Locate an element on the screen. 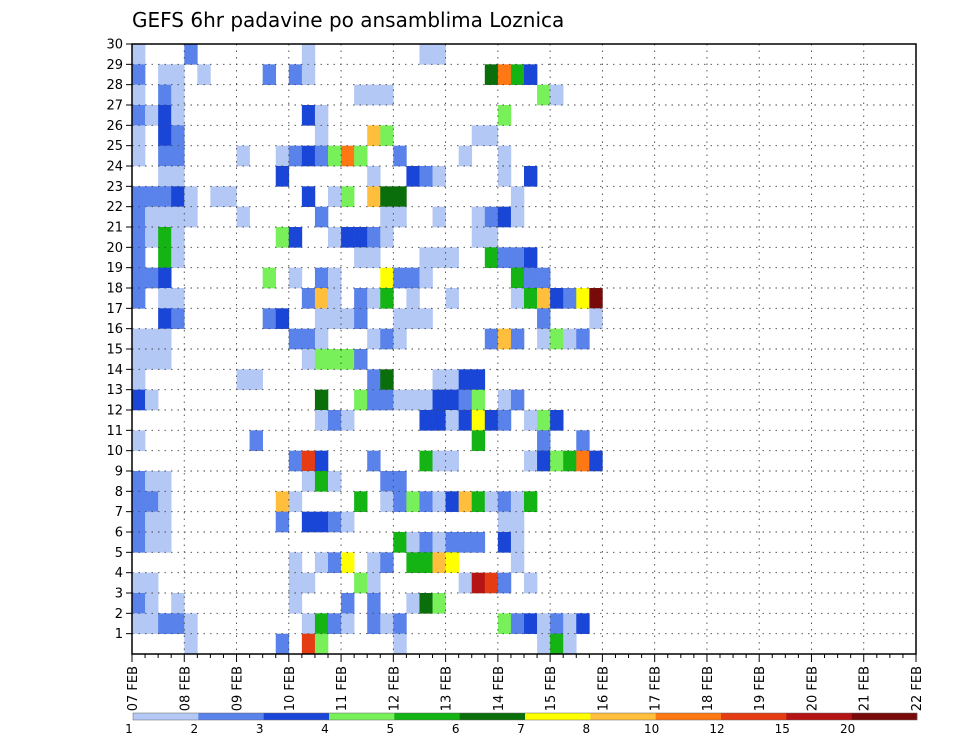  legend-label: 4 is located at coordinates (325, 729).